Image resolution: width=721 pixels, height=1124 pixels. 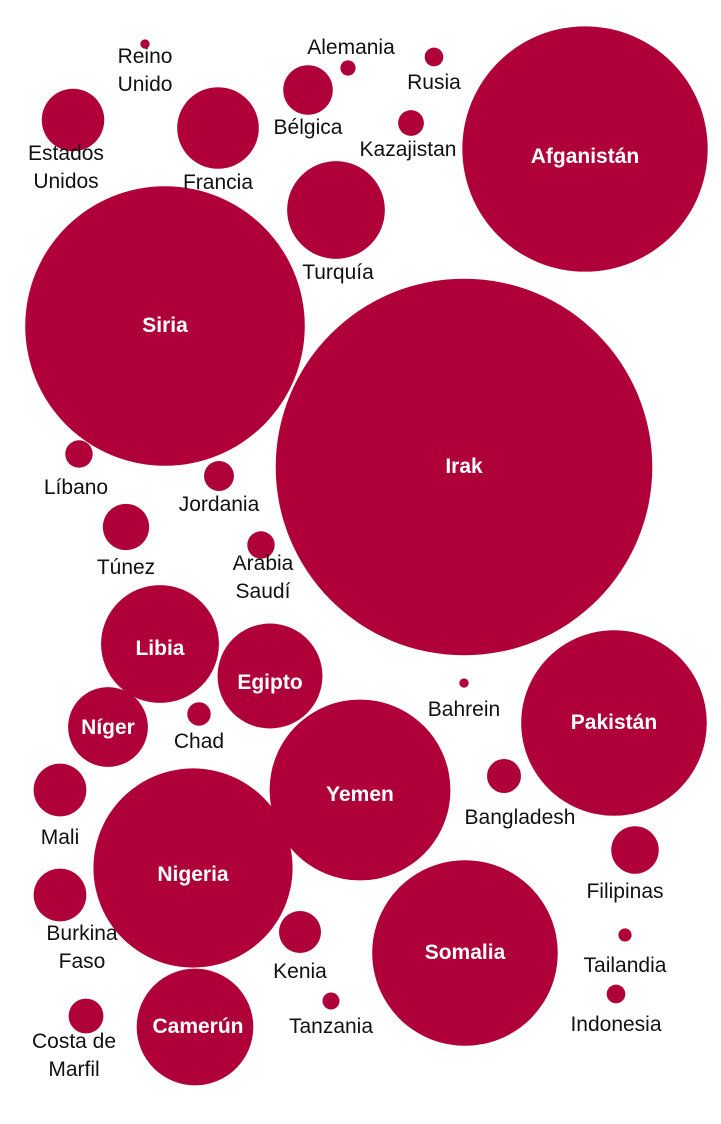 I want to click on bubble-turquia, so click(x=336, y=210).